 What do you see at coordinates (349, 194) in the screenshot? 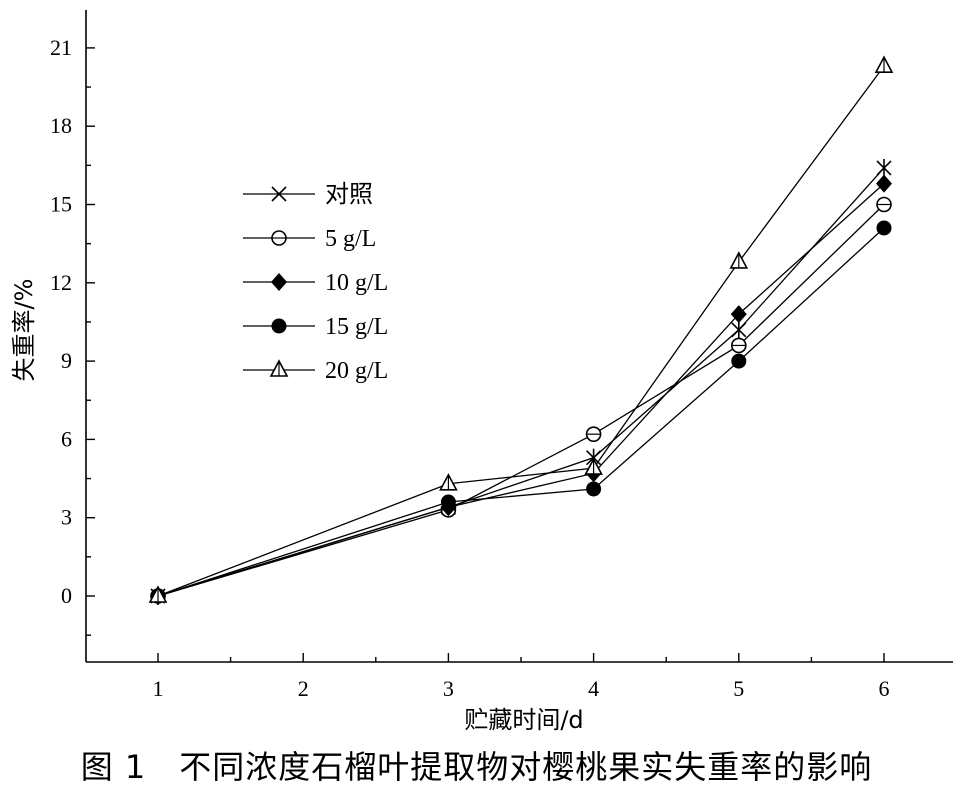
I see `legend-label: 对照` at bounding box center [349, 194].